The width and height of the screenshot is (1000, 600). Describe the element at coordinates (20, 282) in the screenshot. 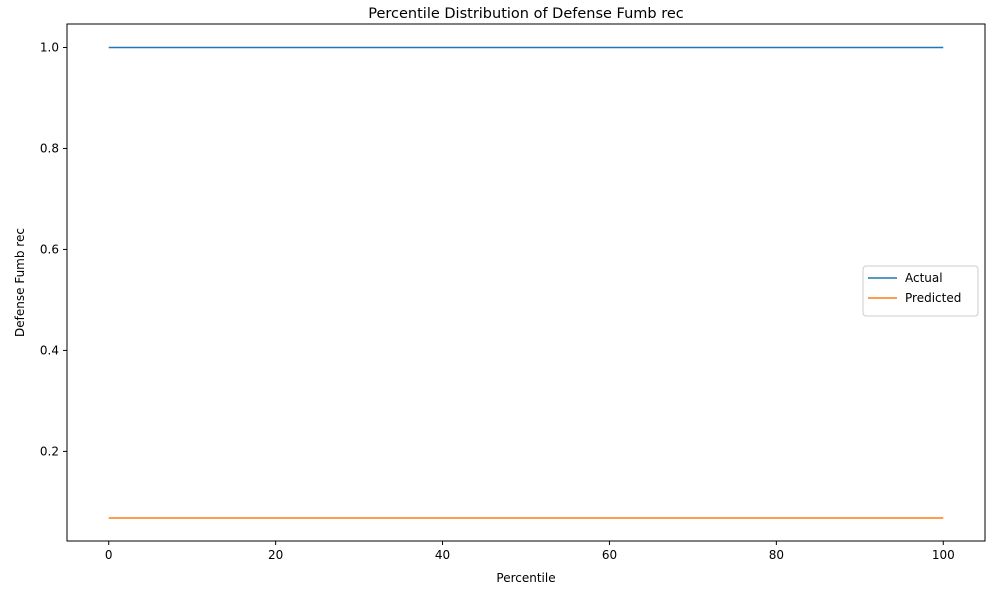

I see `y-axis-label: Defense Fumb rec` at that location.